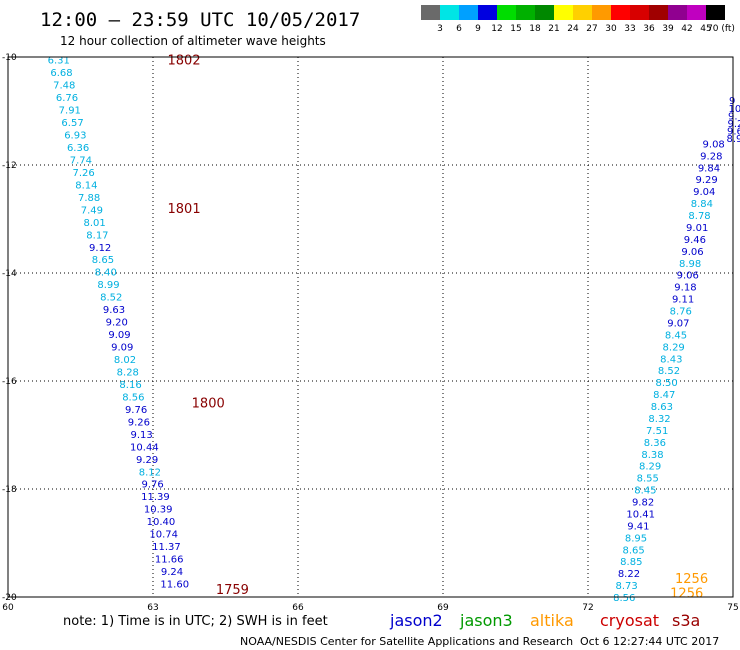 This screenshot has width=740, height=650. What do you see at coordinates (657, 431) in the screenshot?
I see `wave-height-label: 7.51` at bounding box center [657, 431].